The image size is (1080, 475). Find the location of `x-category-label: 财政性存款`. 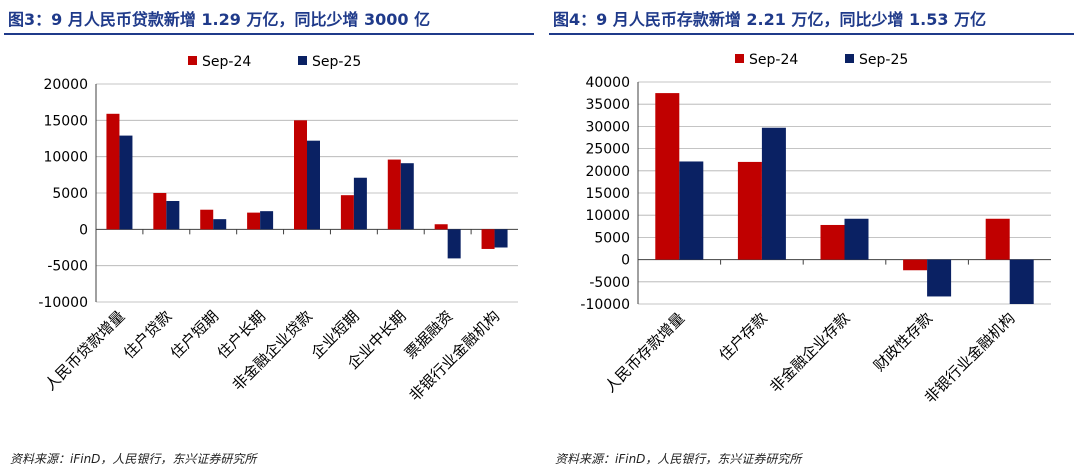

x-category-label: 财政性存款 is located at coordinates (903, 342).